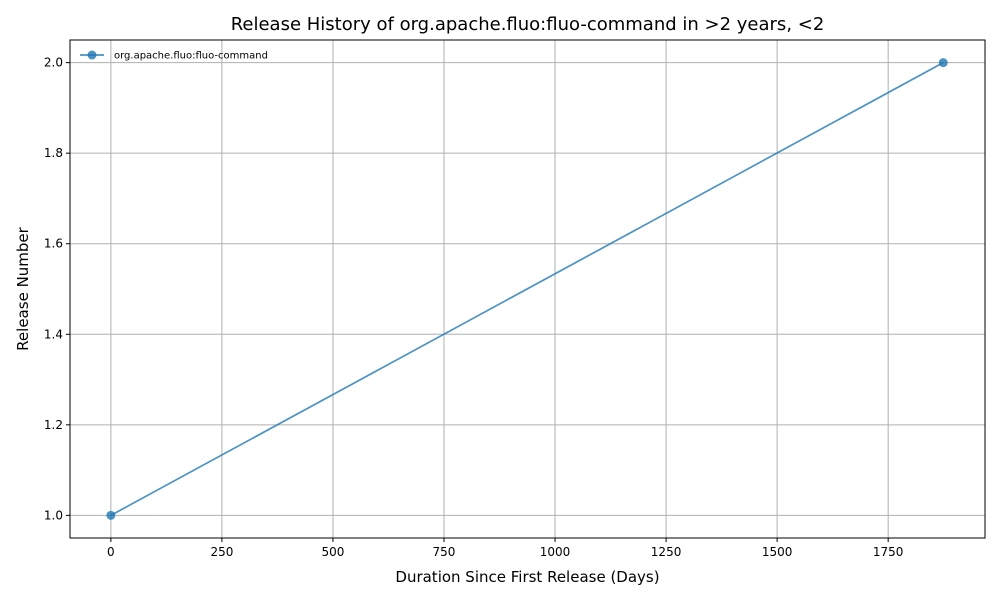  I want to click on x-tick-label: 1250, so click(666, 552).